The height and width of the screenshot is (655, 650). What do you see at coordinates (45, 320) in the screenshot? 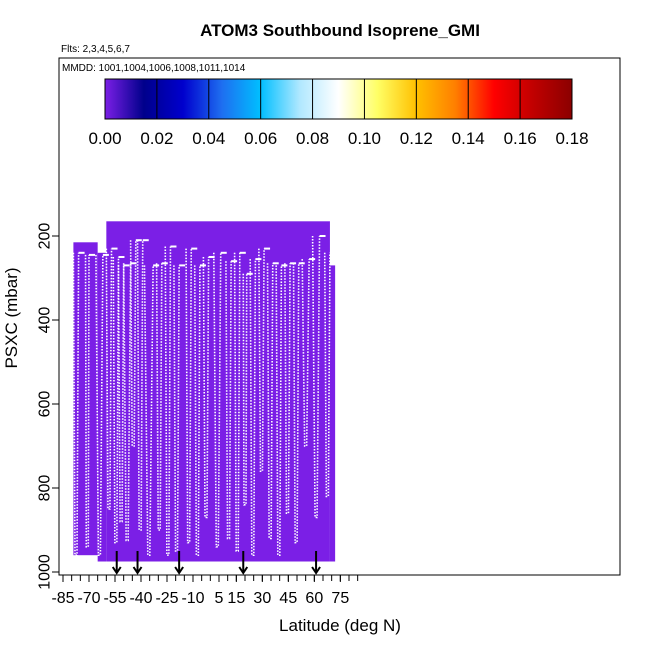
I see `y-tick-label: 400` at bounding box center [45, 320].